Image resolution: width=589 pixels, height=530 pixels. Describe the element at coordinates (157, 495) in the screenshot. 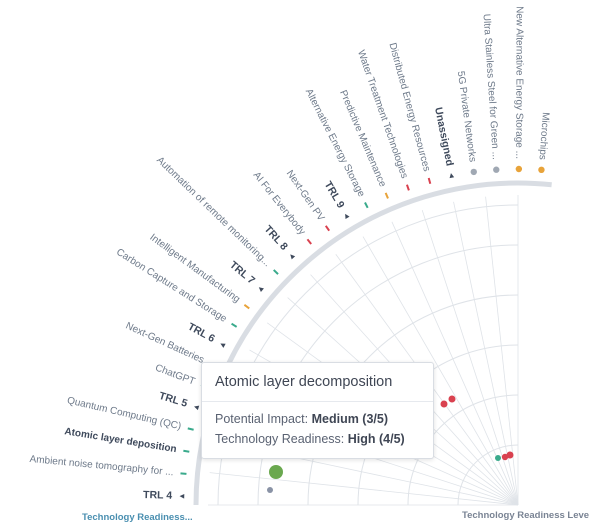

I see `group-label: TRL 4` at that location.